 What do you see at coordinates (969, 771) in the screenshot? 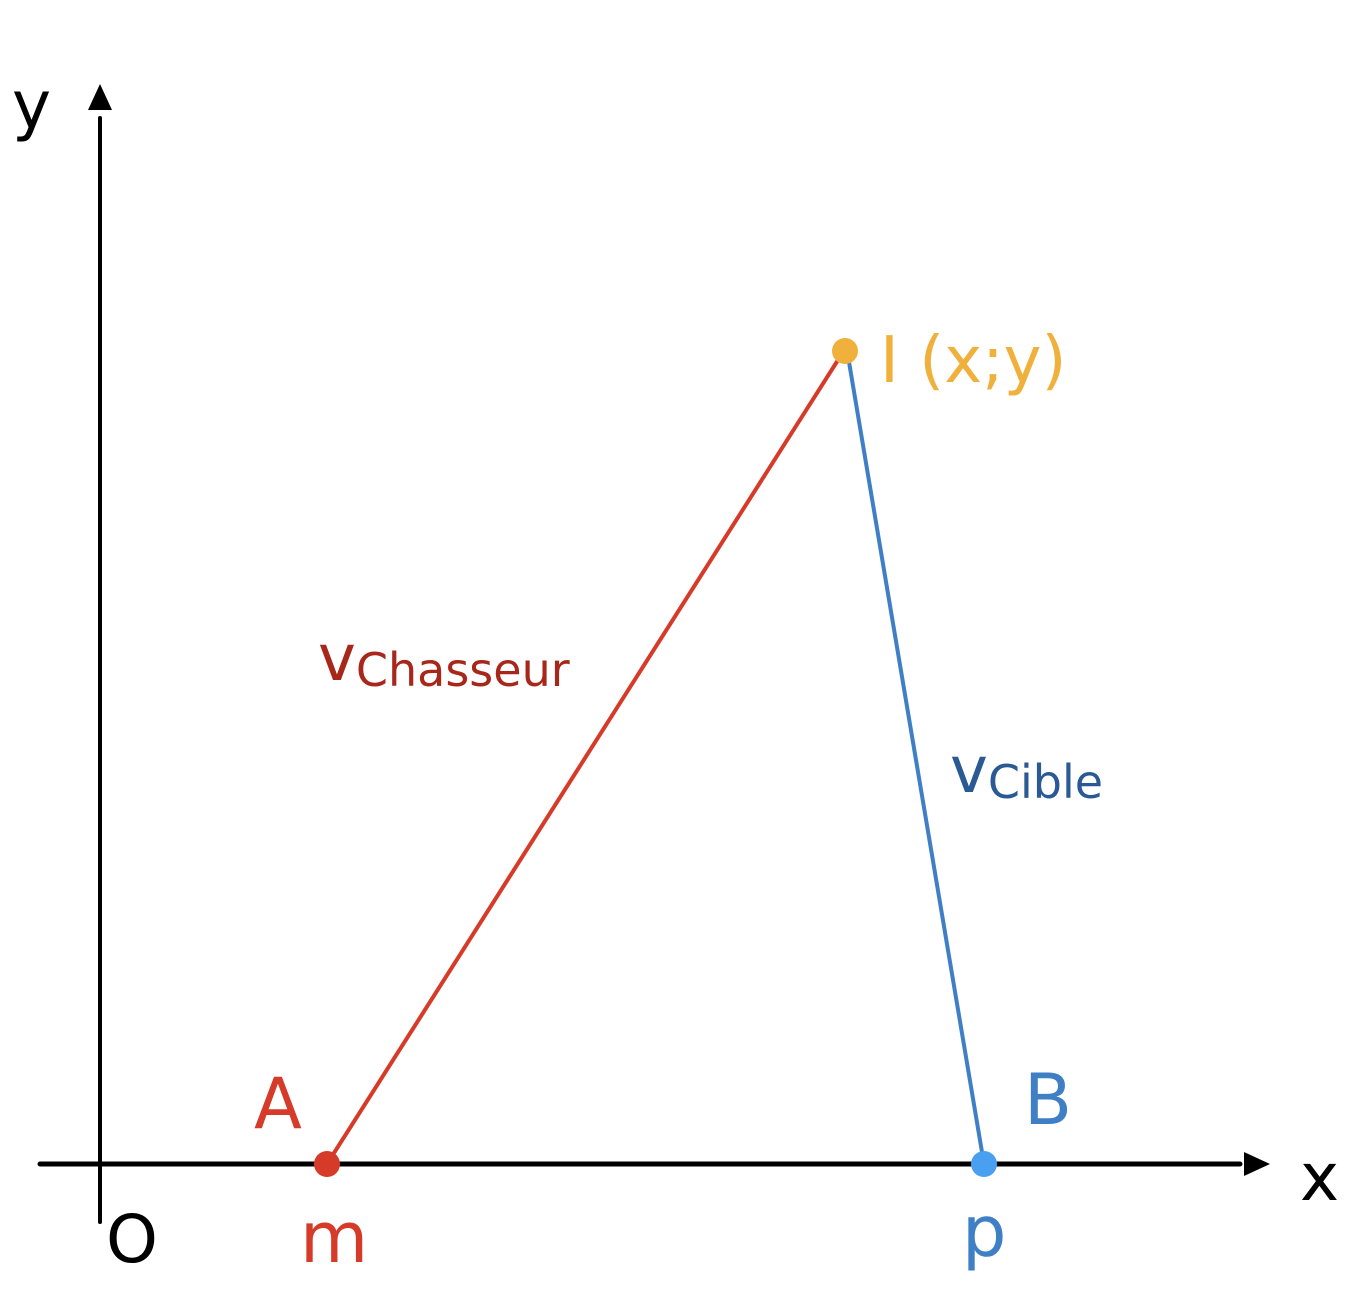
I see `target-speed-symbol: v` at bounding box center [969, 771].